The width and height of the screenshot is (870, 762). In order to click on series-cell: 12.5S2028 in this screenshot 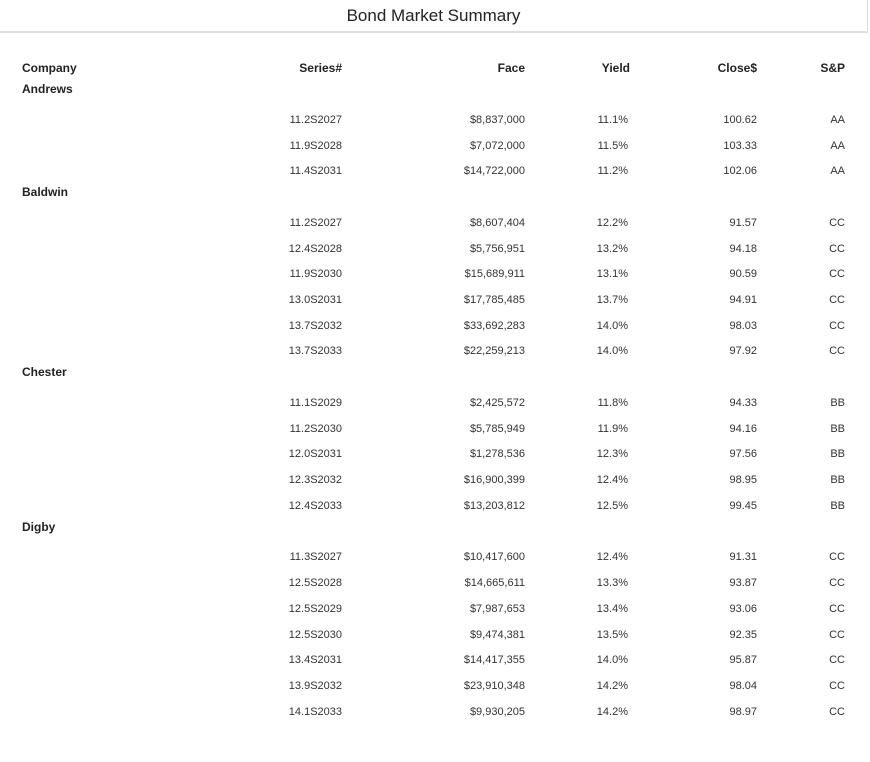, I will do `click(315, 583)`.